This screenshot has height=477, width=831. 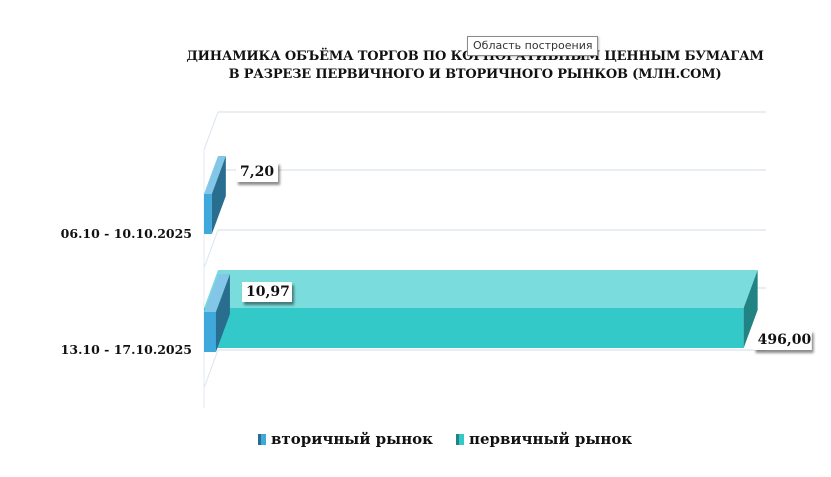 I want to click on data-label-primary-box, so click(x=782, y=340).